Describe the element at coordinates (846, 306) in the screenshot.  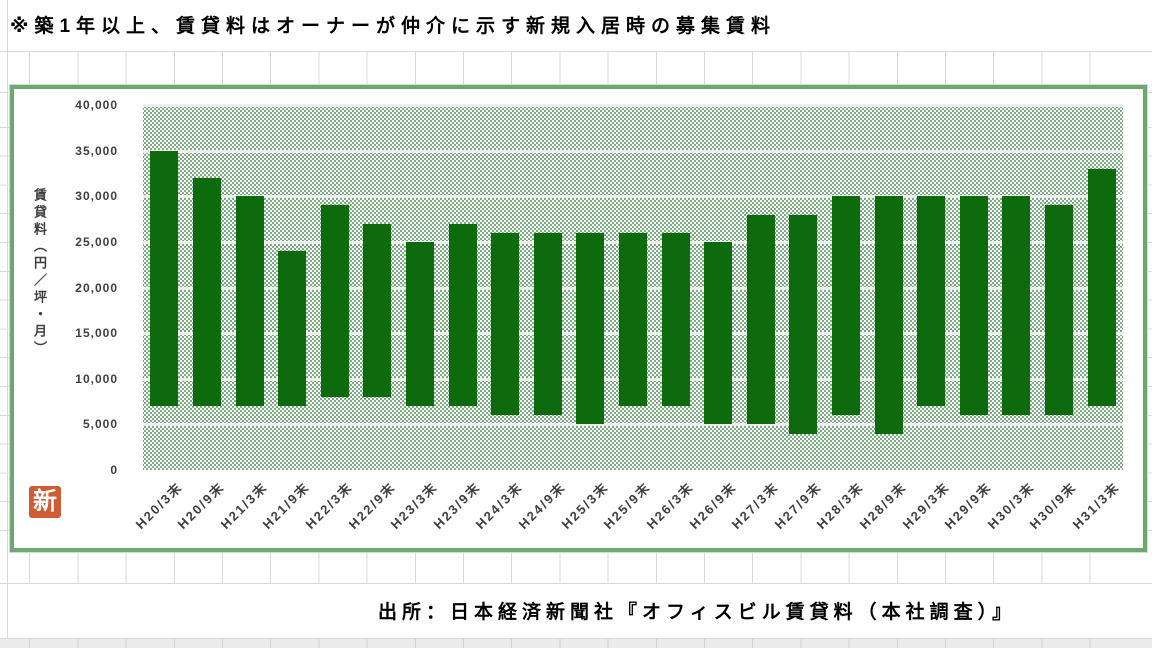
I see `range-bar-H28/3末` at that location.